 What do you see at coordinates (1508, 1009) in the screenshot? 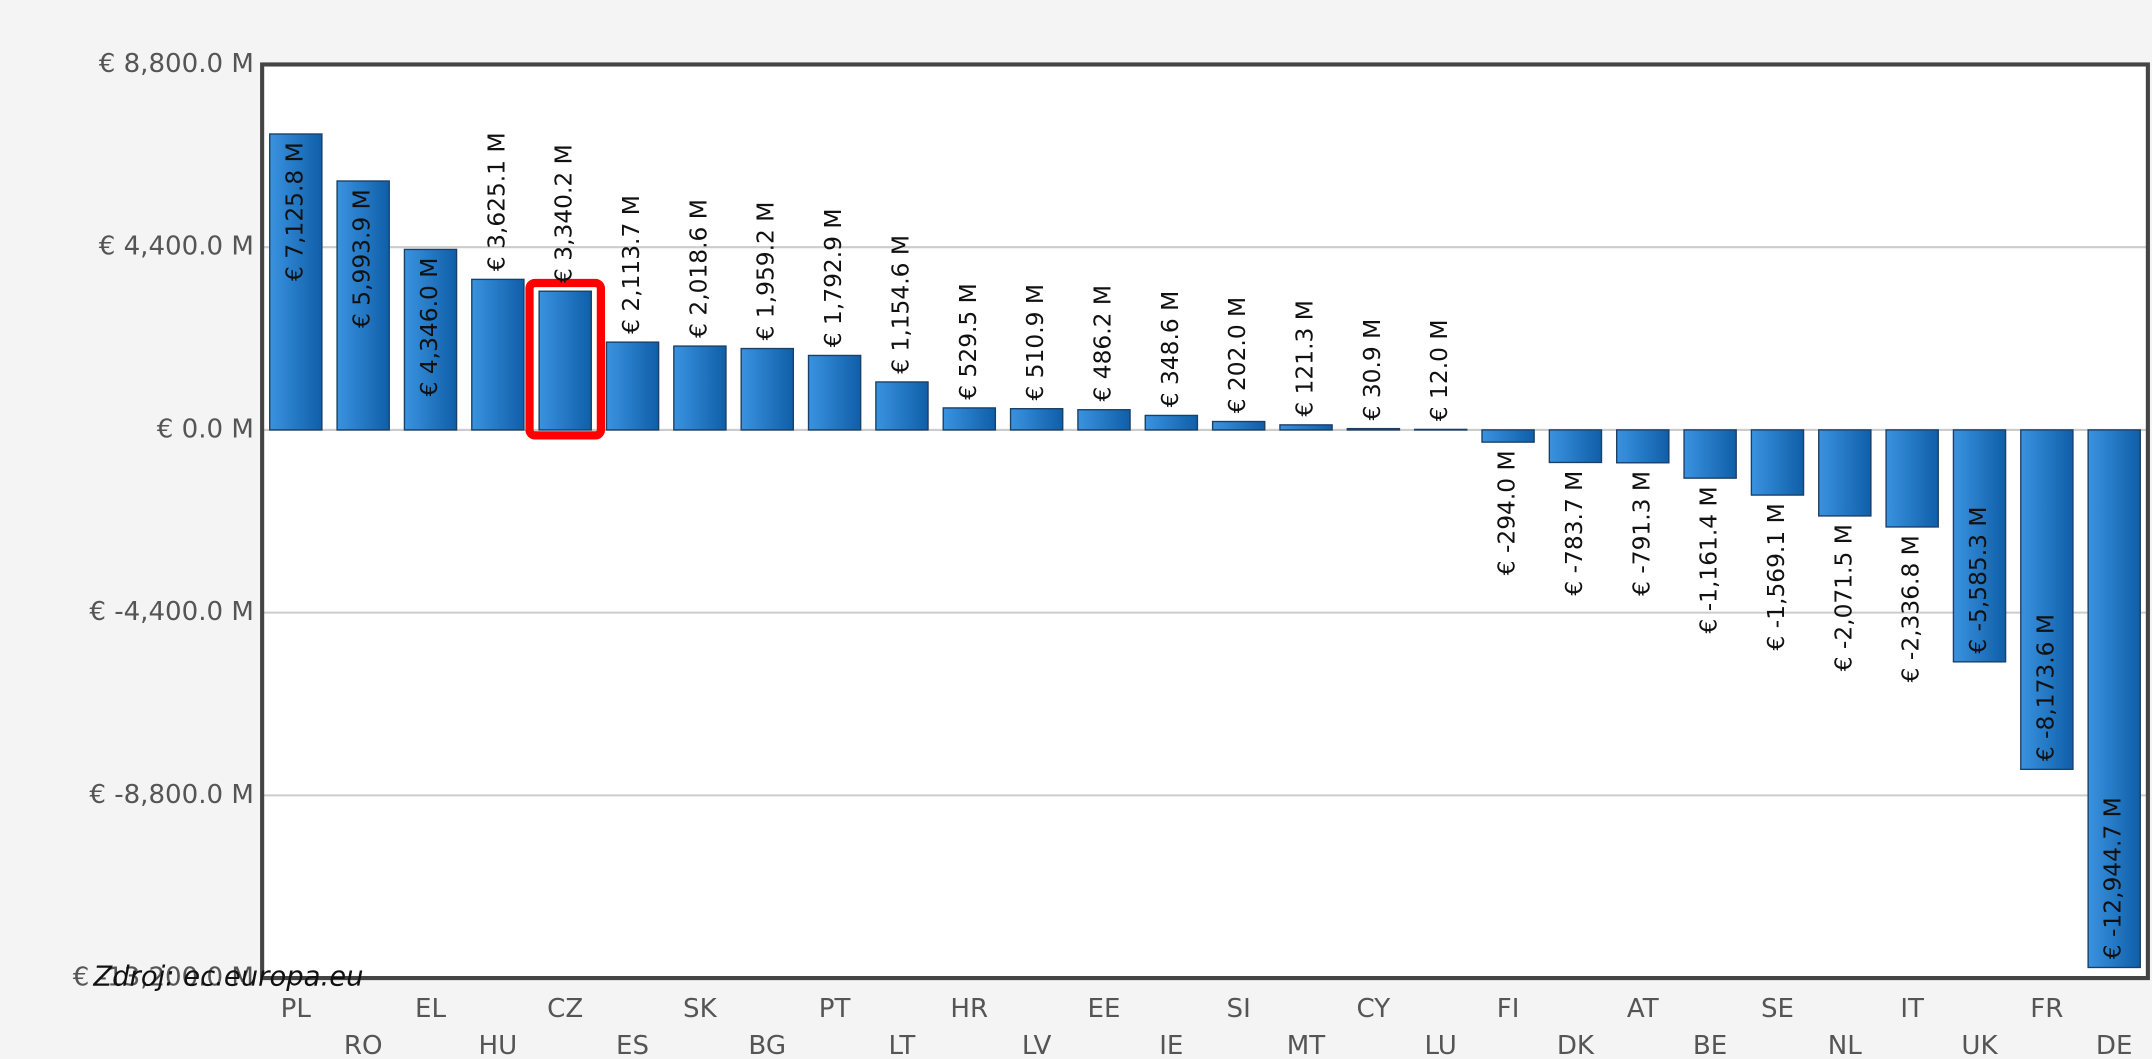
I see `x-tick-label: FI` at bounding box center [1508, 1009].